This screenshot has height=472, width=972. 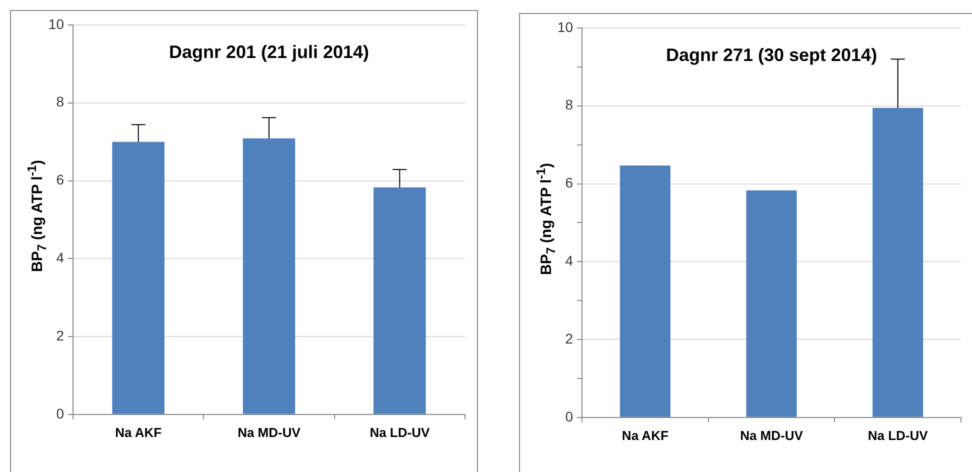 What do you see at coordinates (772, 54) in the screenshot?
I see `text: Dagnr 271 (30 sept 2014)` at bounding box center [772, 54].